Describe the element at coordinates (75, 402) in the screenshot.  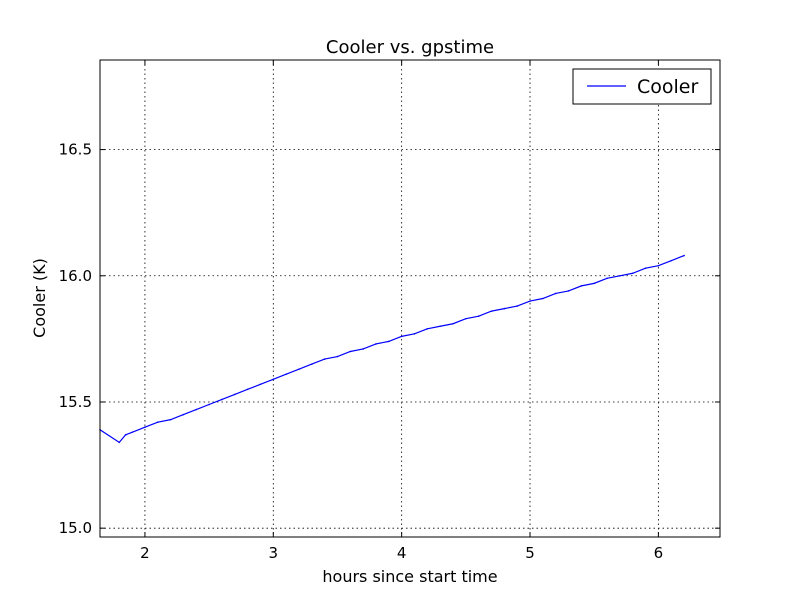
I see `y-tick-label: 15.5` at that location.